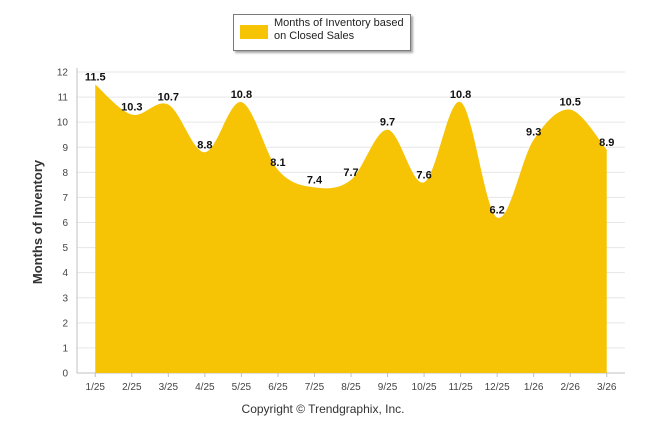 The image size is (646, 434). What do you see at coordinates (65, 348) in the screenshot?
I see `y-tick-label: 1` at bounding box center [65, 348].